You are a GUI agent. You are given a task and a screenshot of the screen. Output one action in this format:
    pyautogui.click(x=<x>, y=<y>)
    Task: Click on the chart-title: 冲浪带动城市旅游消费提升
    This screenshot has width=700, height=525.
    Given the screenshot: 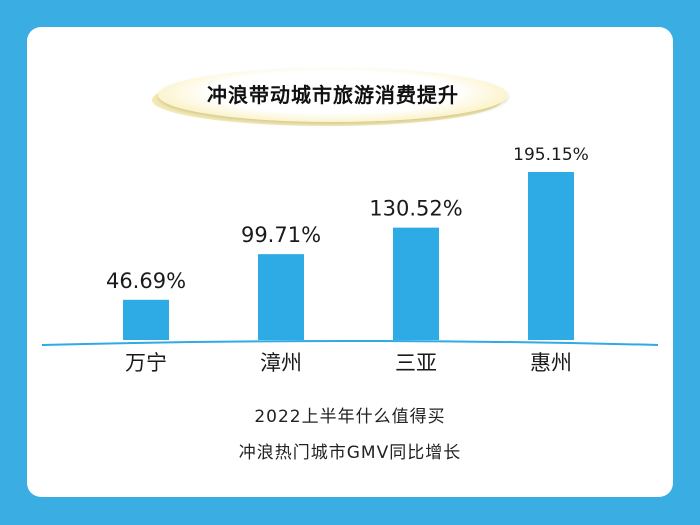 What is the action you would take?
    pyautogui.click(x=333, y=95)
    